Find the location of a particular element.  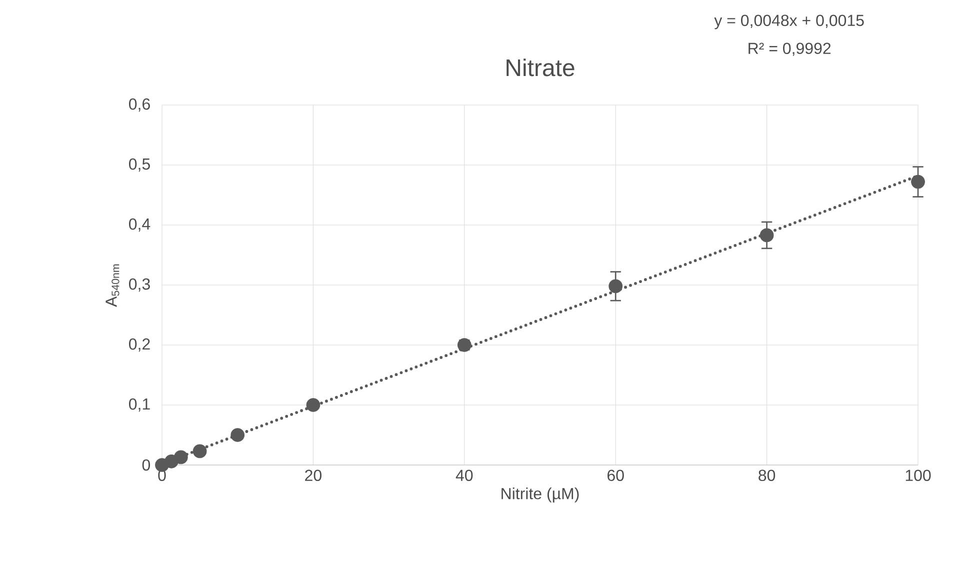

y-tick-label: 0,4 is located at coordinates (139, 225).